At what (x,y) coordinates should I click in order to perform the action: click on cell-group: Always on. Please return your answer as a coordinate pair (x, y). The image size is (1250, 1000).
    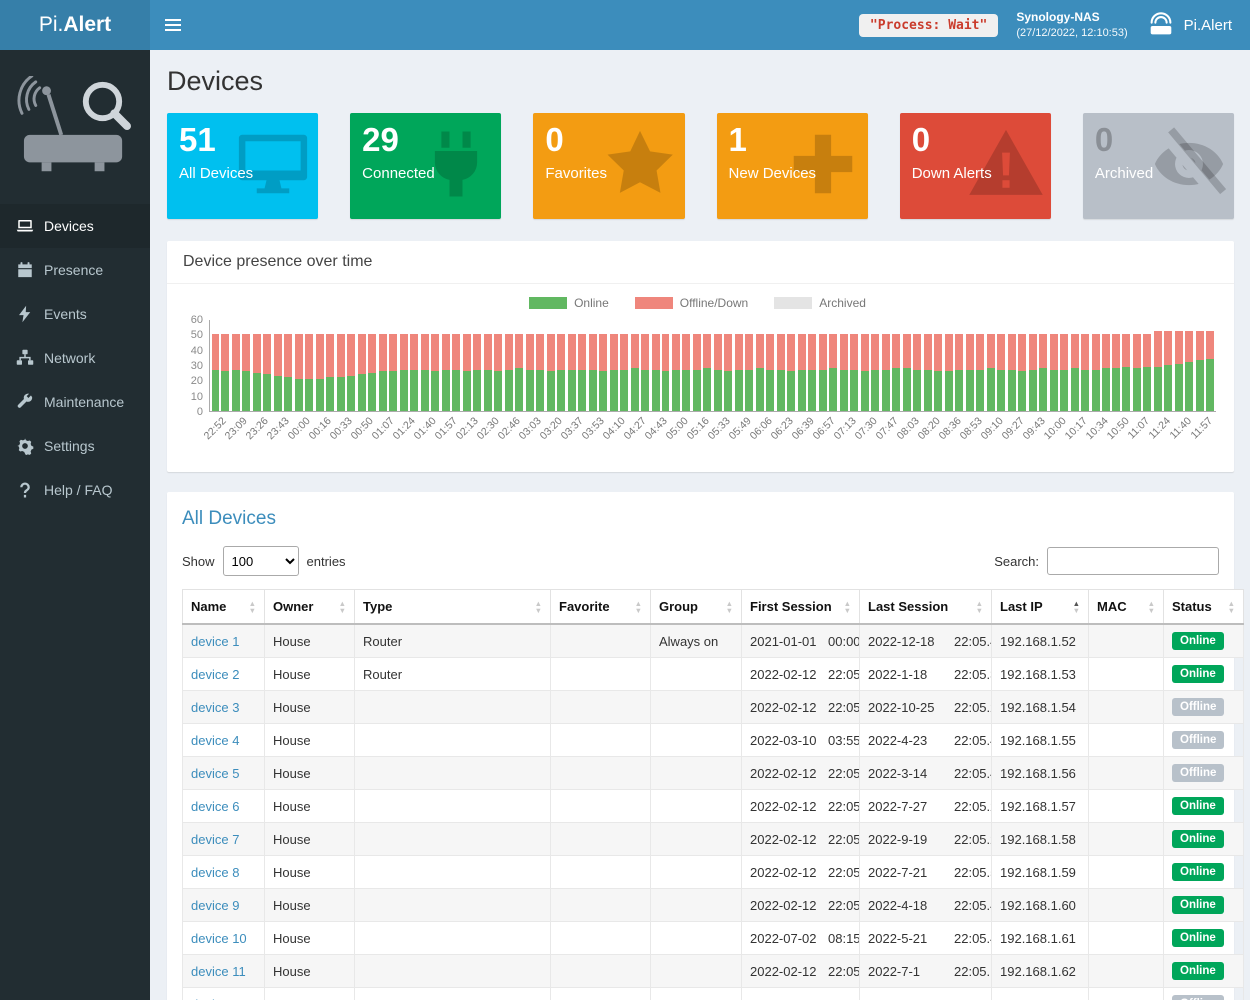
    Looking at the image, I should click on (696, 640).